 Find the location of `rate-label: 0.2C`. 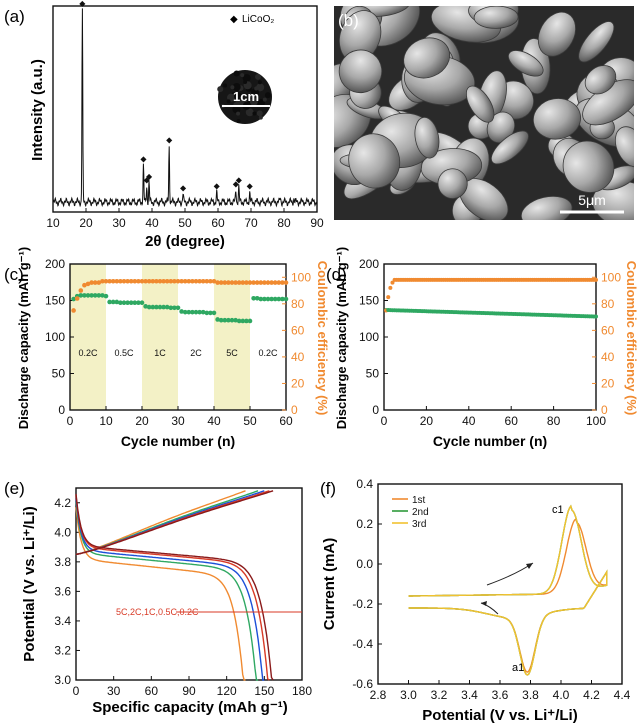

rate-label: 0.2C is located at coordinates (88, 353).